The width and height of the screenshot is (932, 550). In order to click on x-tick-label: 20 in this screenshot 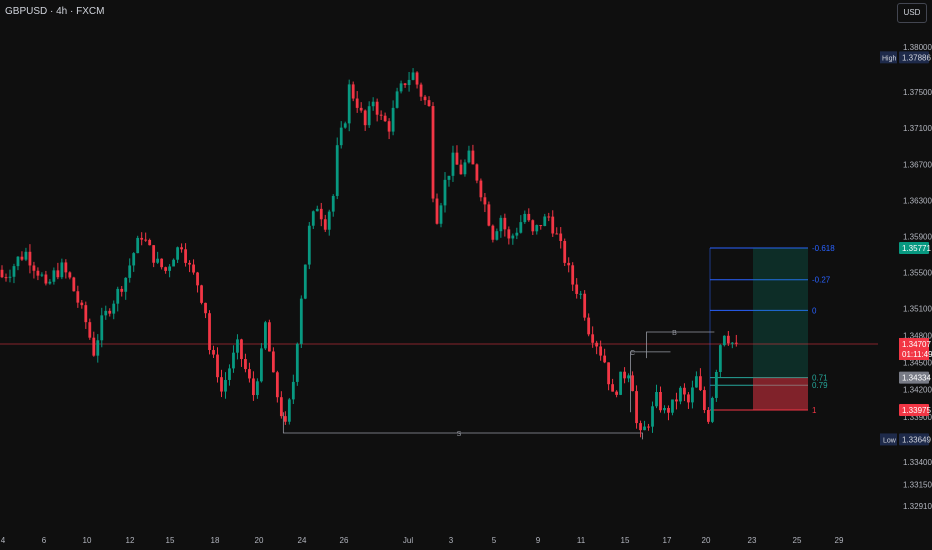, I will do `click(259, 540)`.